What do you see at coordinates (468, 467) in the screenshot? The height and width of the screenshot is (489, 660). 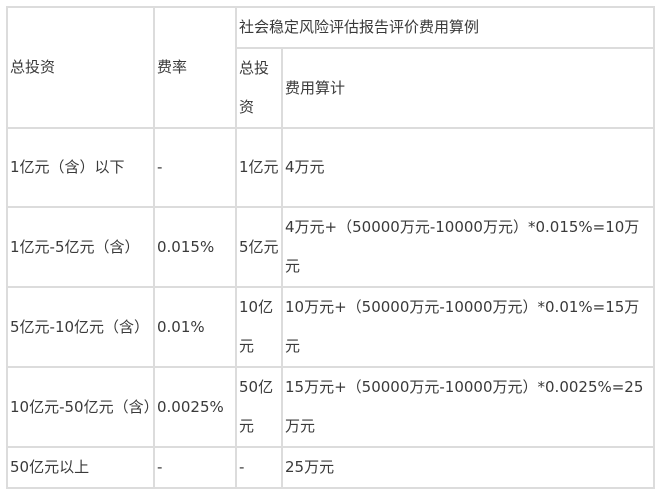 I see `cell-calc: 25万元` at bounding box center [468, 467].